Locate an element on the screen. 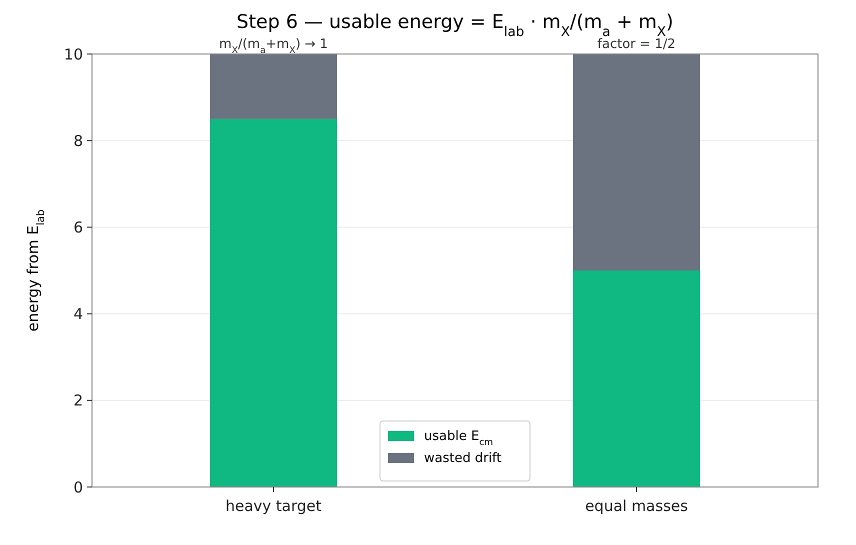 This screenshot has width=856, height=545. y-tick-label: 2 is located at coordinates (78, 401).